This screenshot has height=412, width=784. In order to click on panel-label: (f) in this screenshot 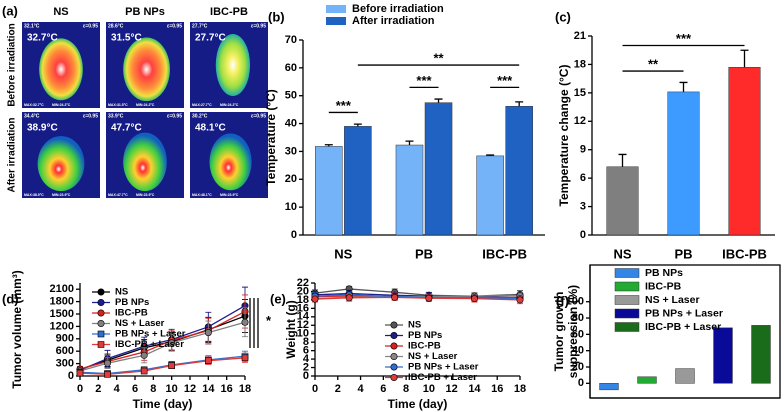, I will do `click(562, 300)`.